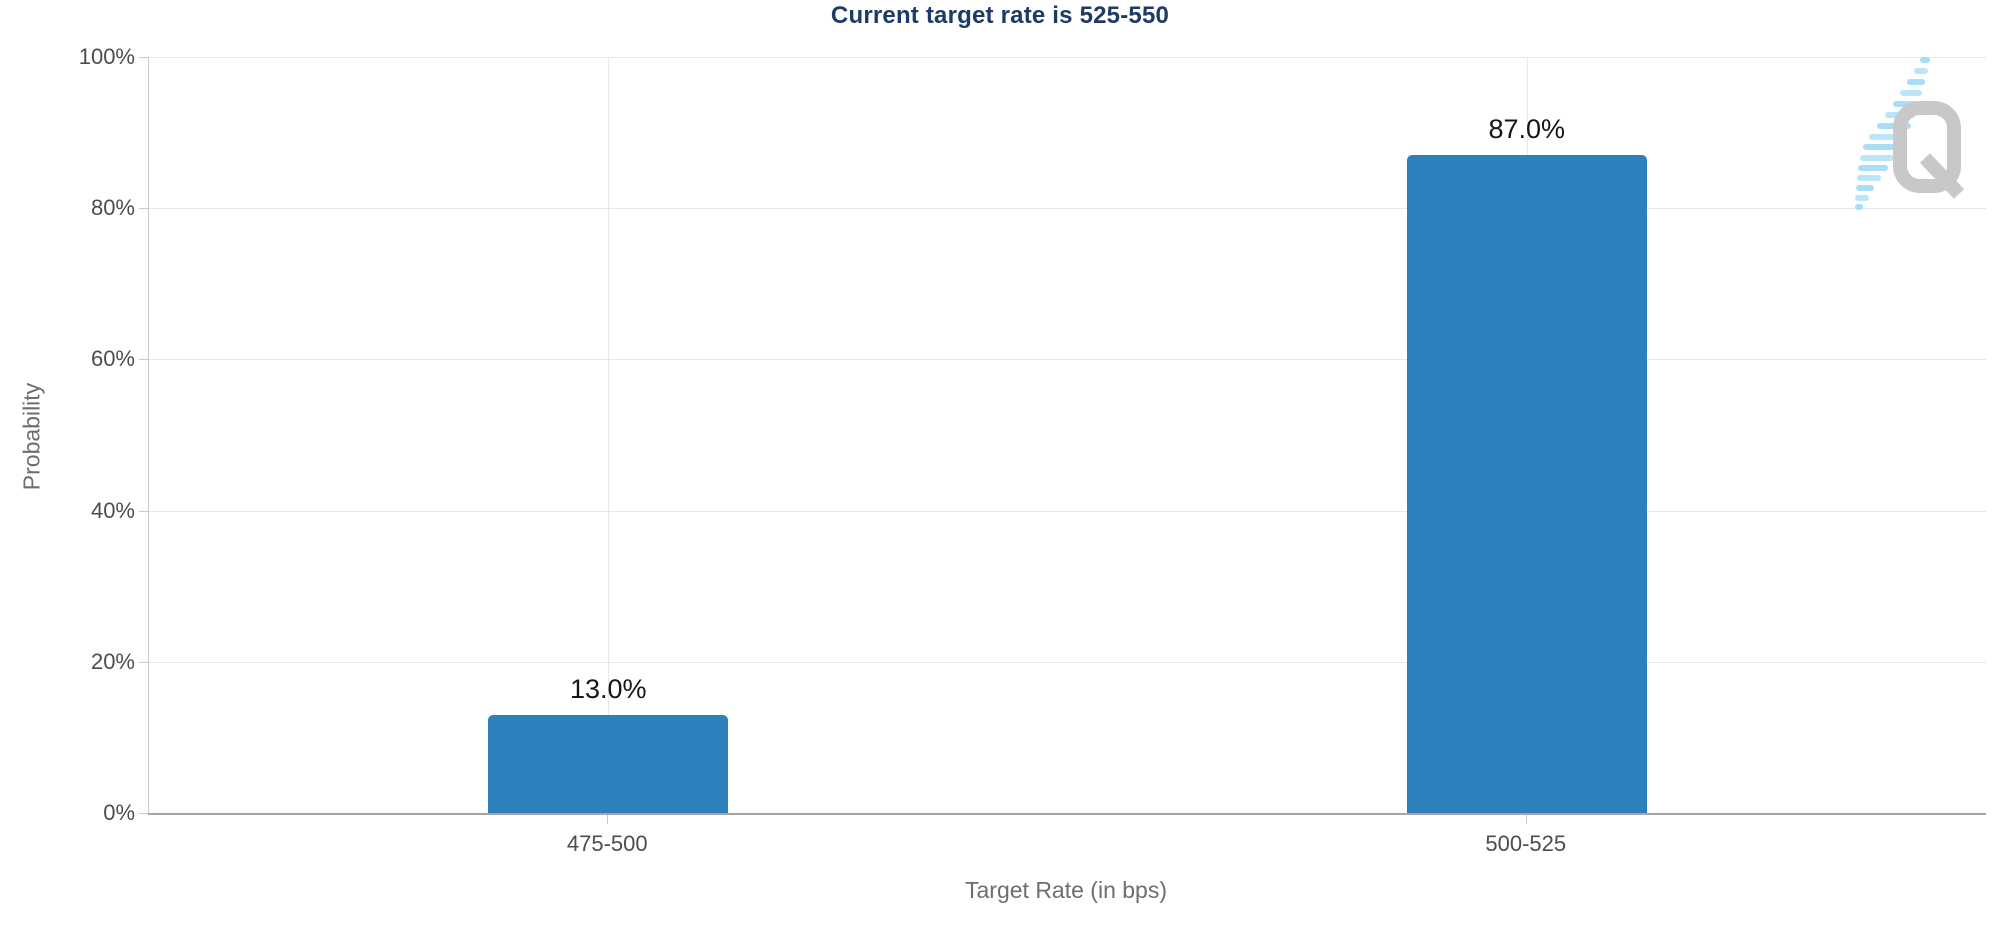 This screenshot has width=2000, height=935. What do you see at coordinates (112, 208) in the screenshot?
I see `y-tick-label-80: 80%` at bounding box center [112, 208].